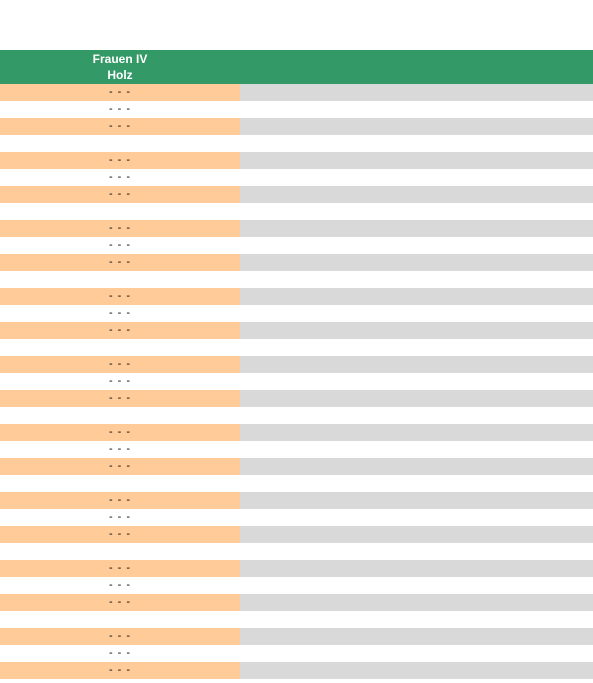 This screenshot has height=683, width=593. What do you see at coordinates (416, 67) in the screenshot?
I see `header-cell-empty` at bounding box center [416, 67].